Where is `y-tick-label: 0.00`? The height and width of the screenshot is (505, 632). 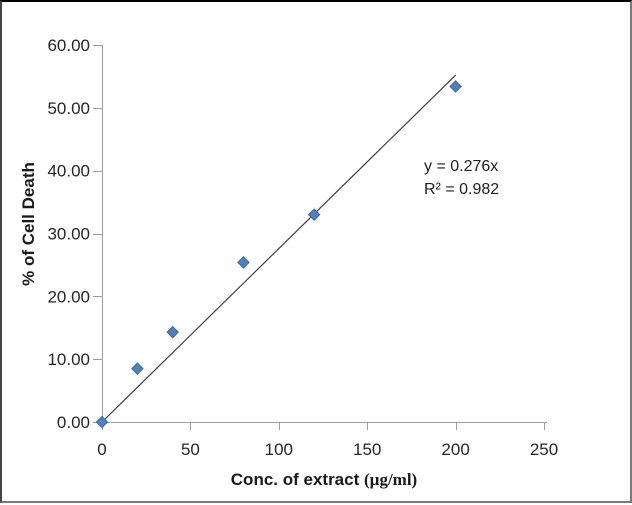
y-tick-label: 0.00 is located at coordinates (73, 422).